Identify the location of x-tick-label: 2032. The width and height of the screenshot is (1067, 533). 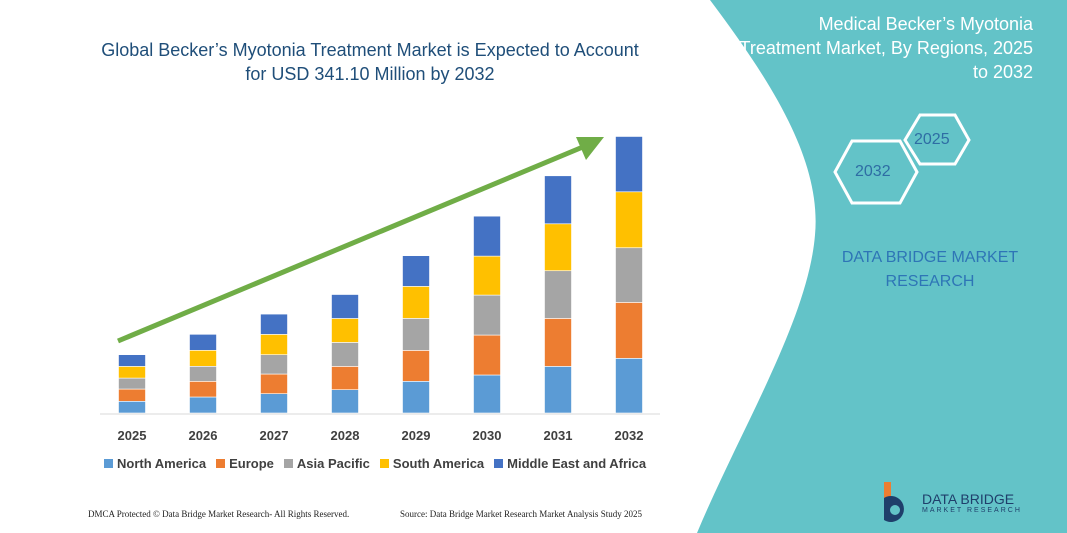
(629, 435).